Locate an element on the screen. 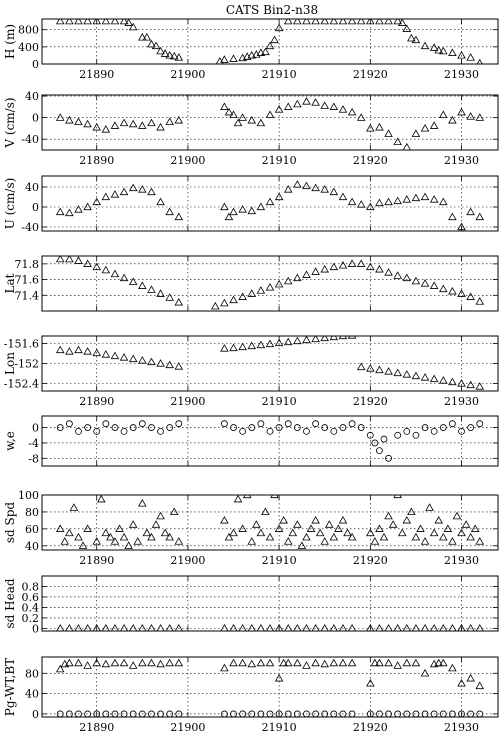 The width and height of the screenshot is (504, 736). panel-v: -40 0 40 21890 21900 21910 21920 21930 V (cm/s) is located at coordinates (251, 128).